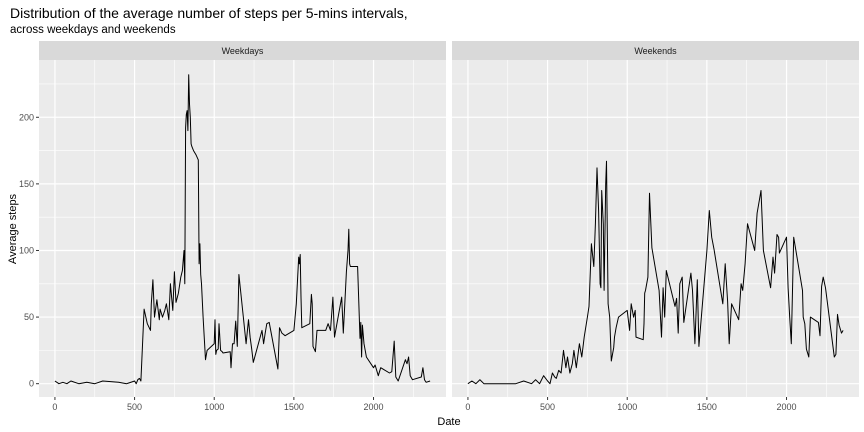 The width and height of the screenshot is (864, 432). I want to click on y-tick-label: 0, so click(31, 384).